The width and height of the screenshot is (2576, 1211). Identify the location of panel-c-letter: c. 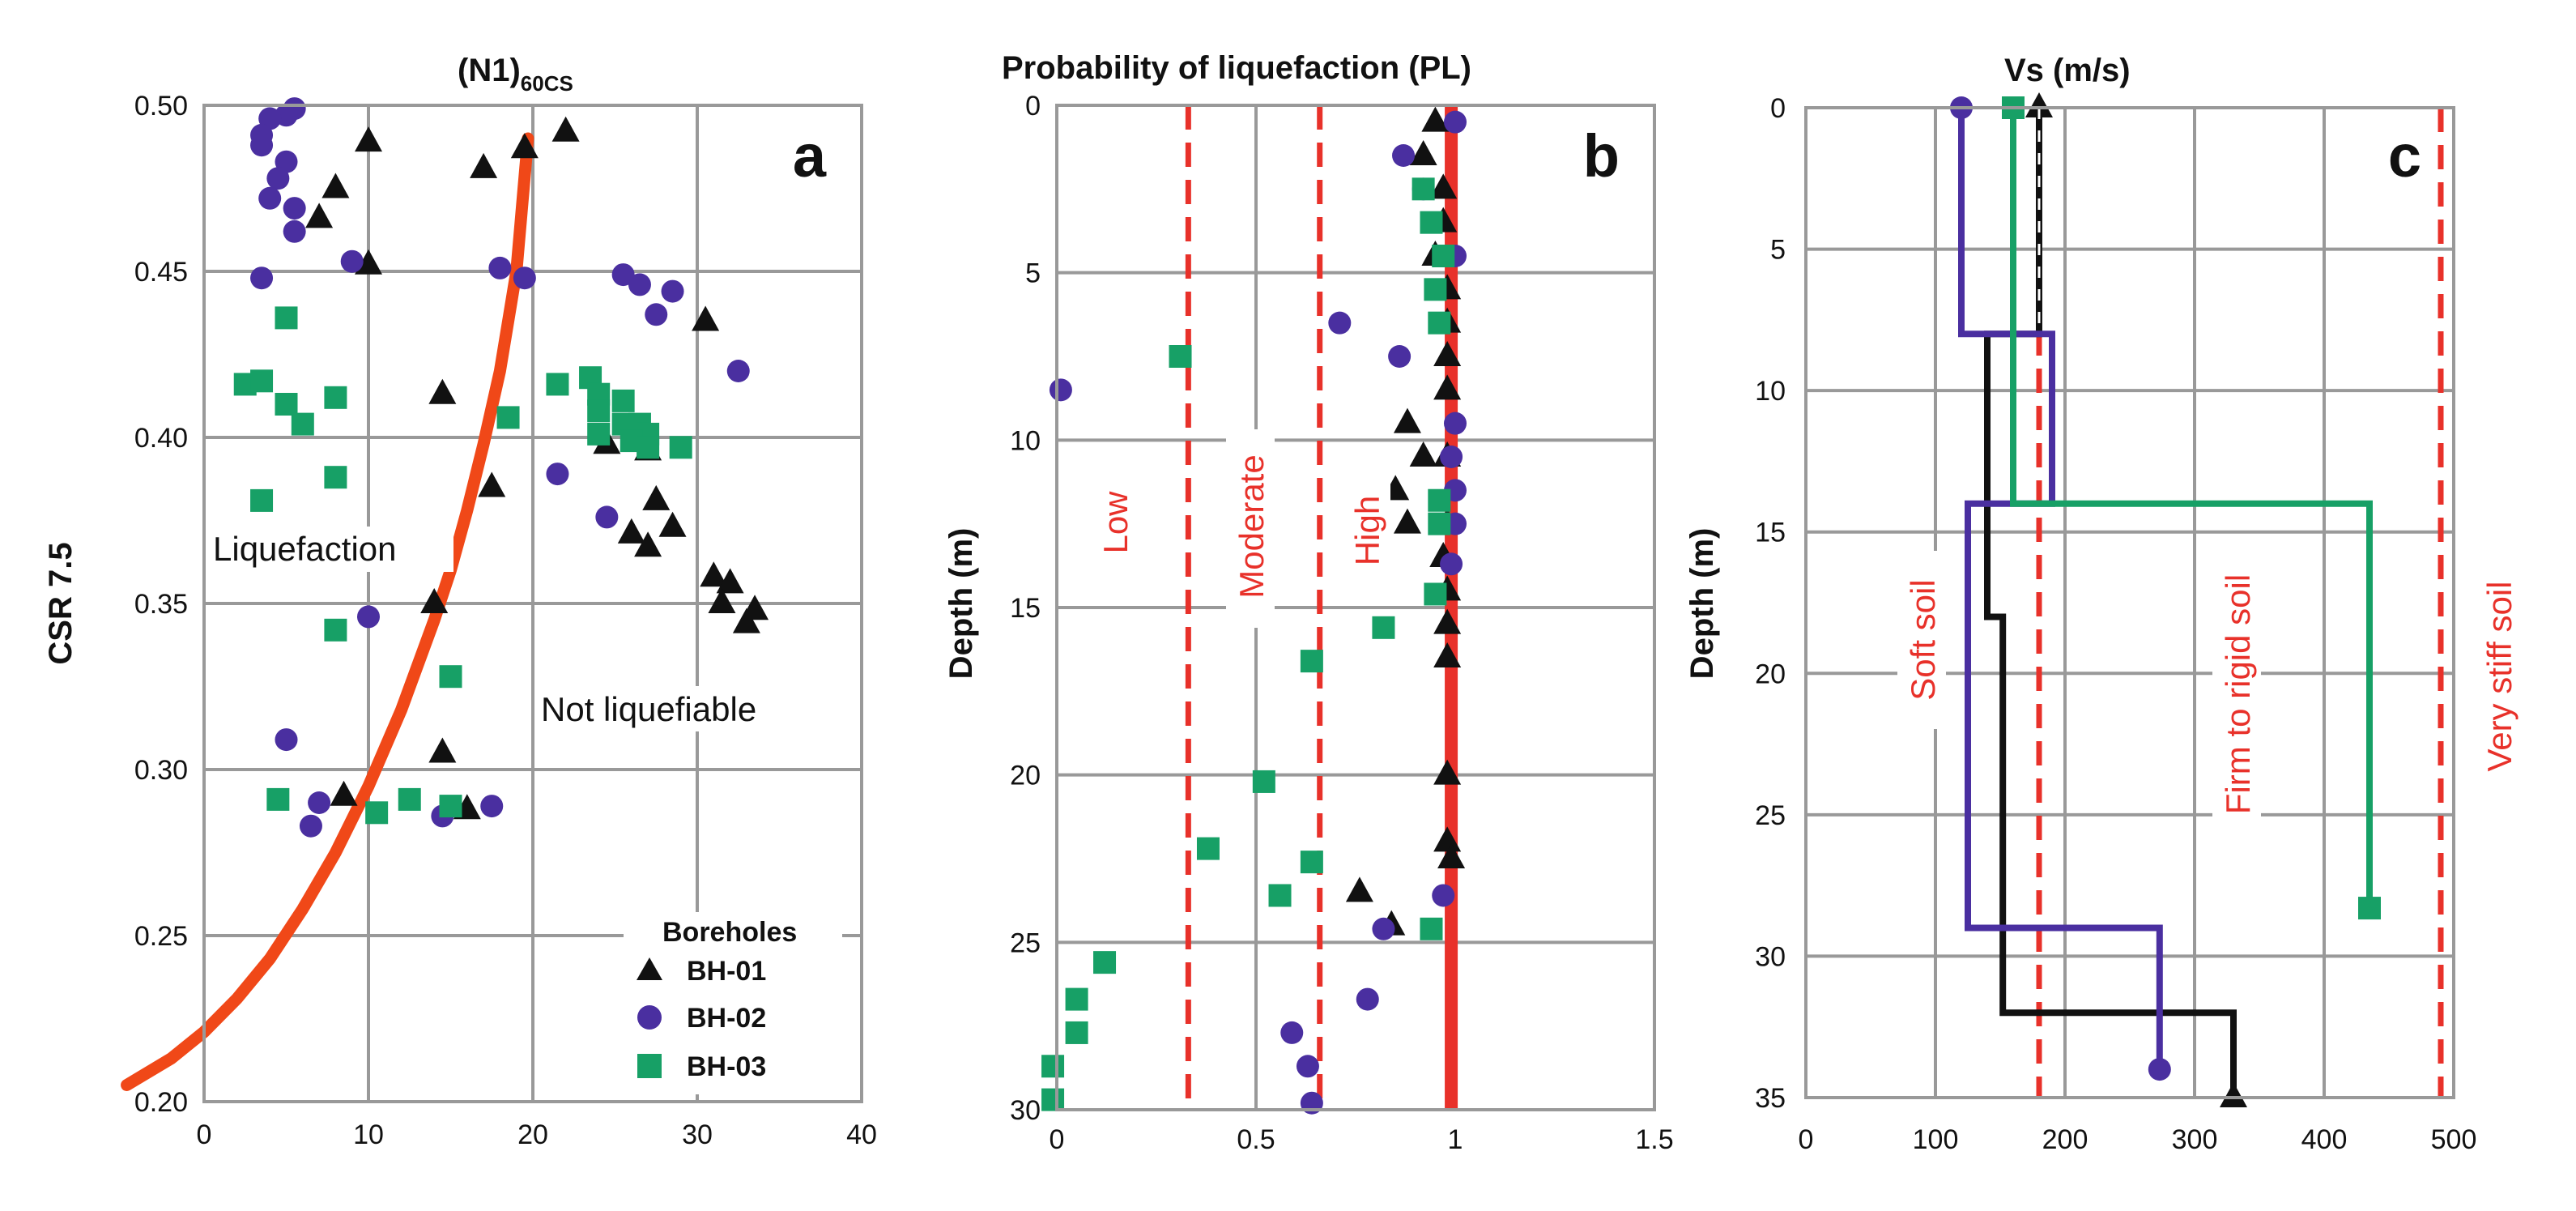
(2404, 156).